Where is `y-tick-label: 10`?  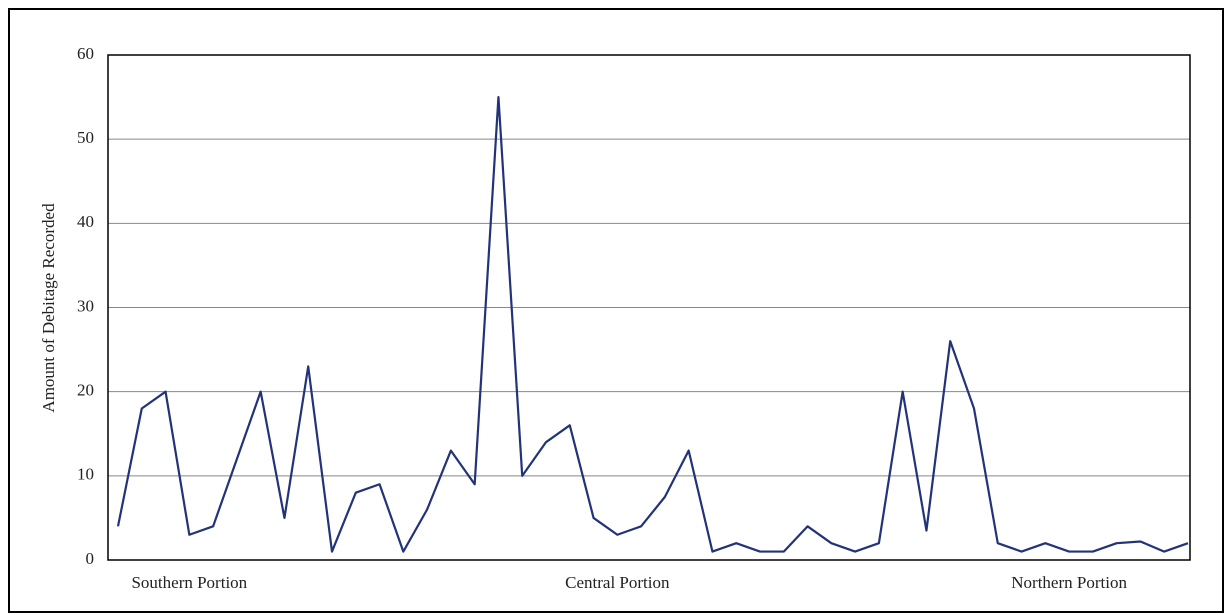 y-tick-label: 10 is located at coordinates (85, 474).